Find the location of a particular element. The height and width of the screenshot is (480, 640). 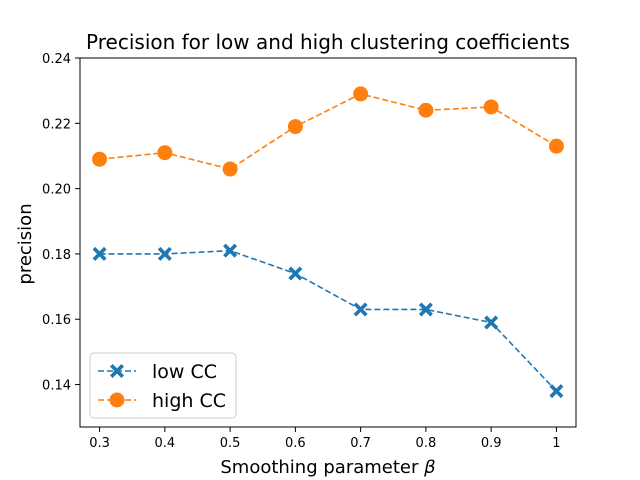

x-tick-label: 0.4 is located at coordinates (164, 443).